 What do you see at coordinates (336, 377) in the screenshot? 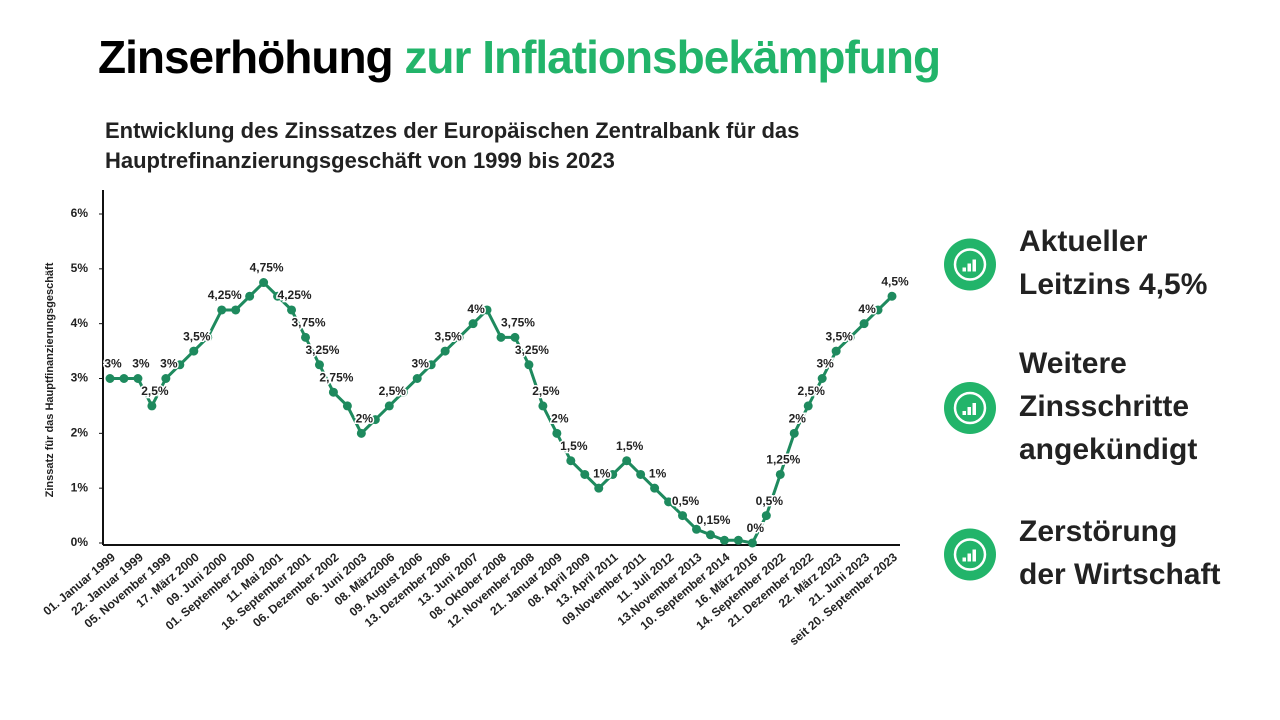
I see `data-label: 2,75%` at bounding box center [336, 377].